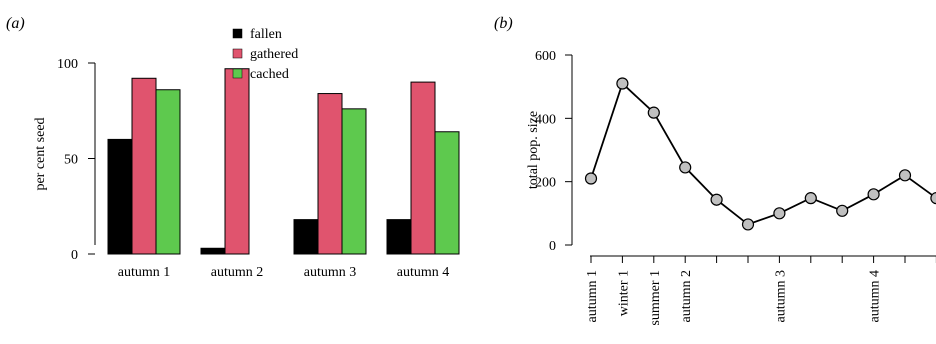 This screenshot has width=936, height=344. Describe the element at coordinates (623, 293) in the screenshot. I see `panel-b-x-tick-label: winter 1` at that location.